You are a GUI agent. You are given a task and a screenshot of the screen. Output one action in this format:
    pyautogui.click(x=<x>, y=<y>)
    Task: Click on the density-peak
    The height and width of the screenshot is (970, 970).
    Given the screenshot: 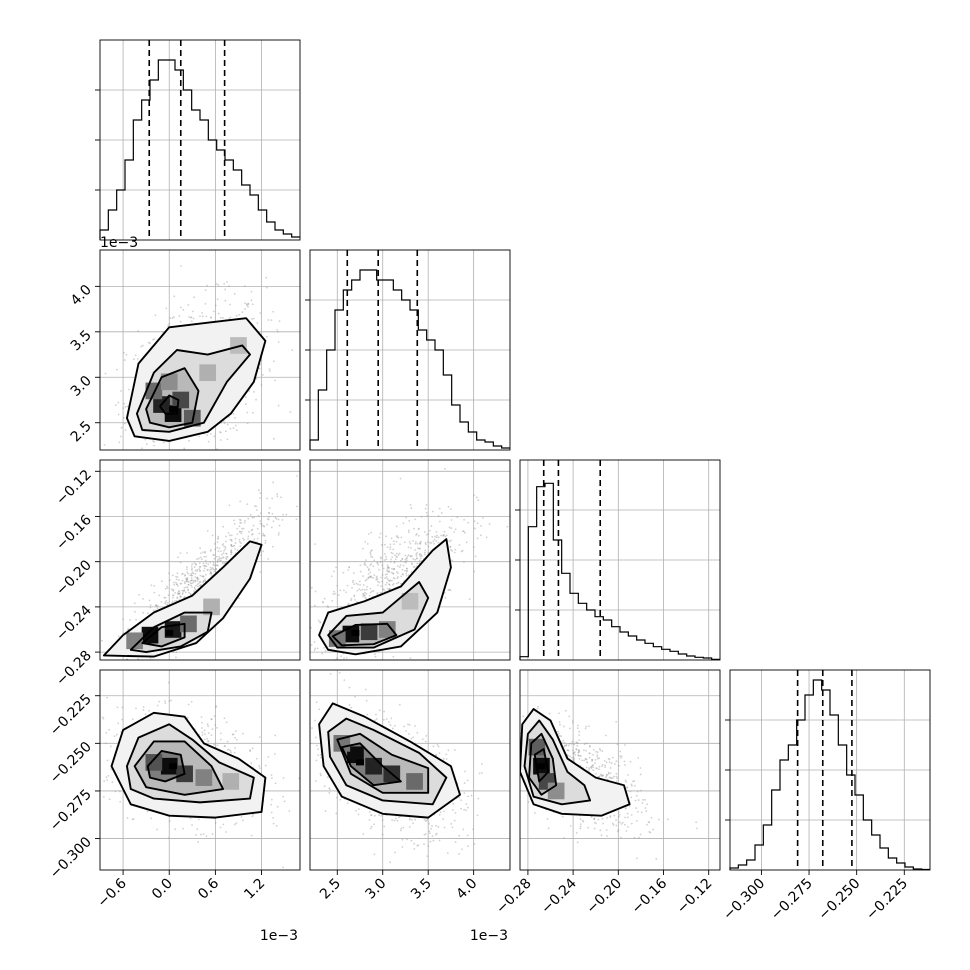 What is the action you would take?
    pyautogui.click(x=173, y=409)
    